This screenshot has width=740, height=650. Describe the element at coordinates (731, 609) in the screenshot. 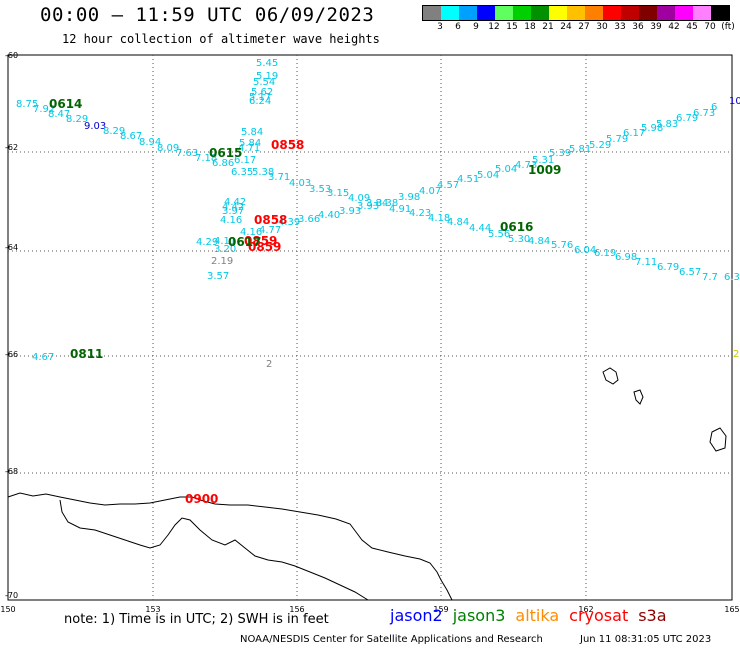

I see `longitude-label: 165` at that location.